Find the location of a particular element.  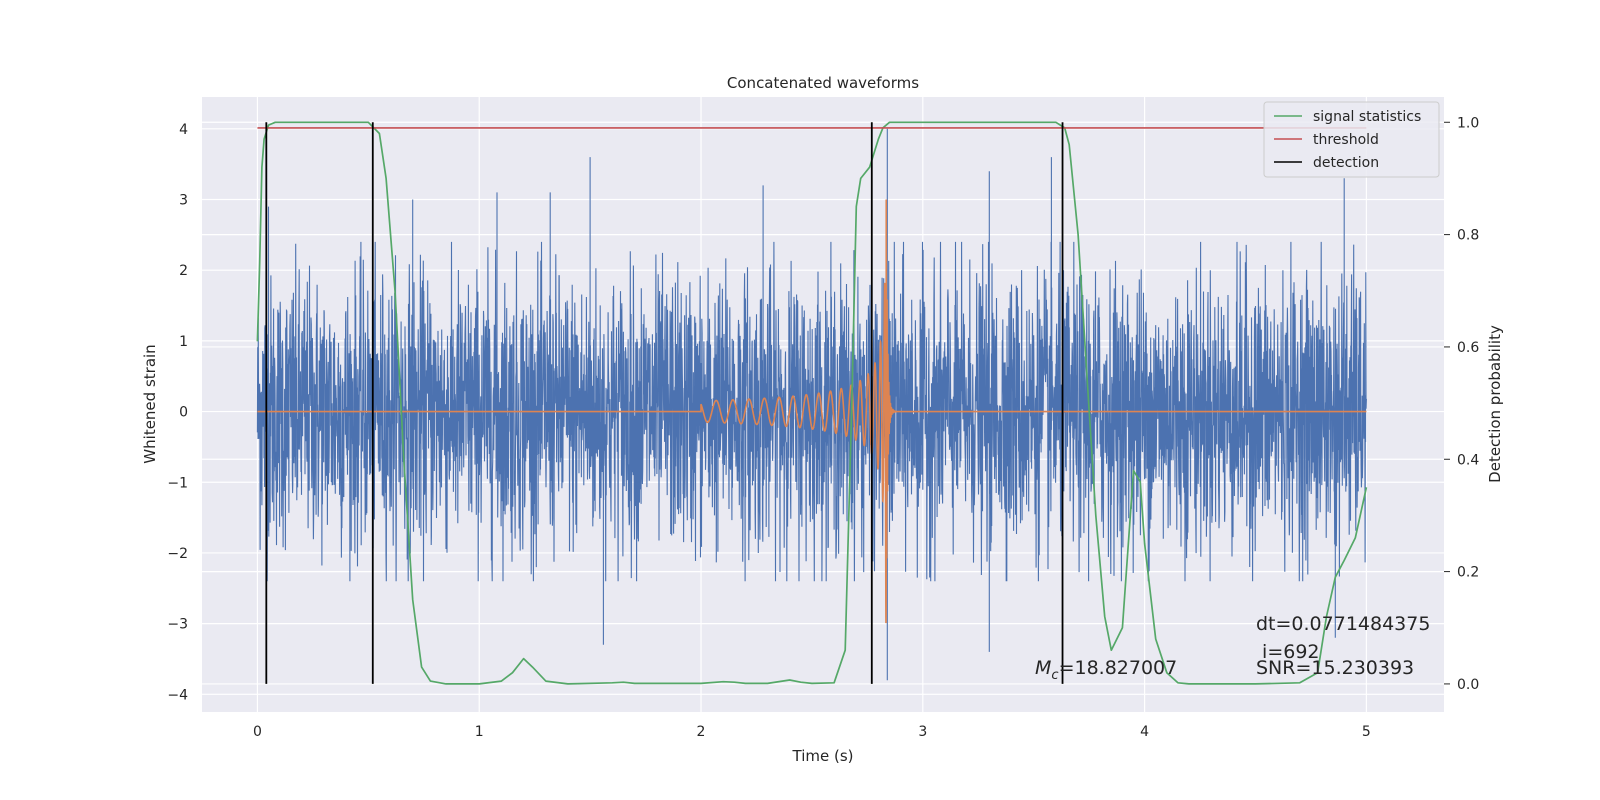

x-tick-label: 2 is located at coordinates (701, 732).